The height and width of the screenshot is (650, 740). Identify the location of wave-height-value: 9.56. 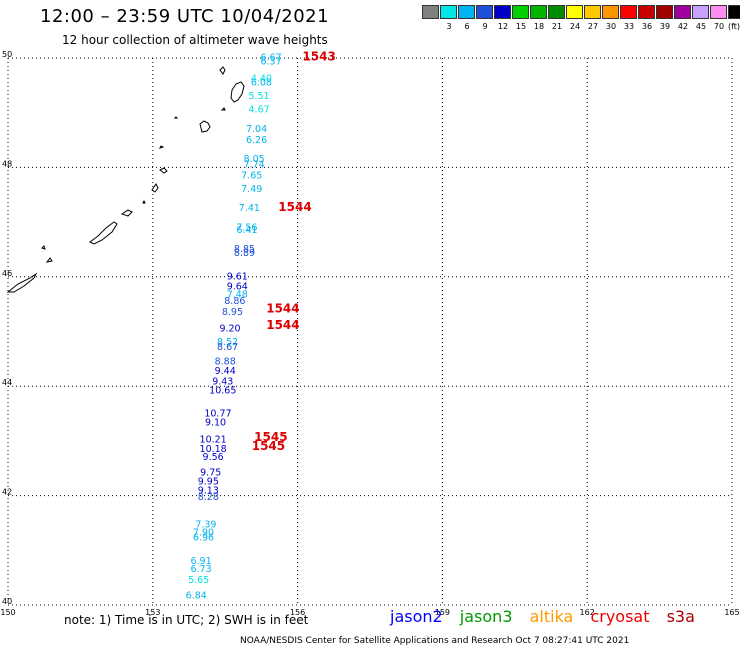
(213, 457).